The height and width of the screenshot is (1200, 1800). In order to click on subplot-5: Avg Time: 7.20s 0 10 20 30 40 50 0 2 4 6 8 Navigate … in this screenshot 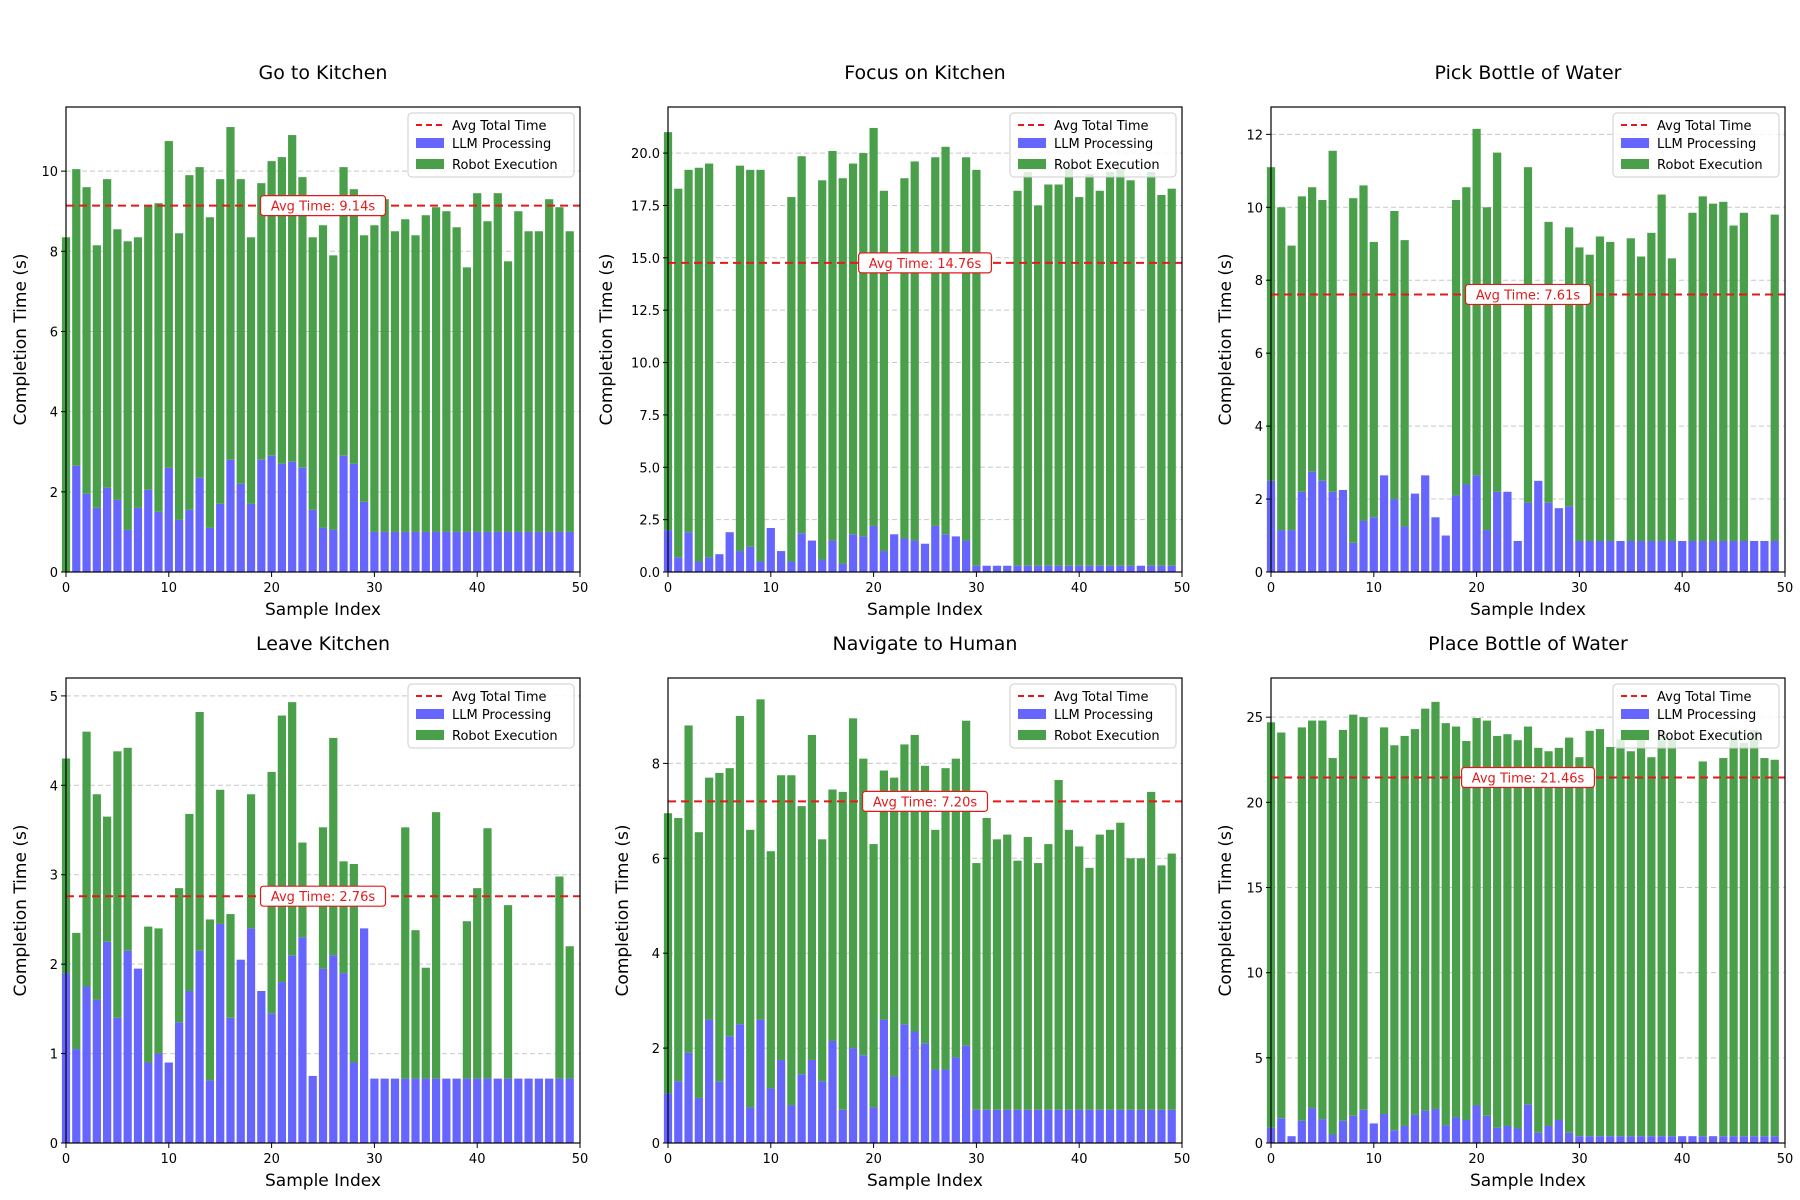, I will do `click(901, 912)`.